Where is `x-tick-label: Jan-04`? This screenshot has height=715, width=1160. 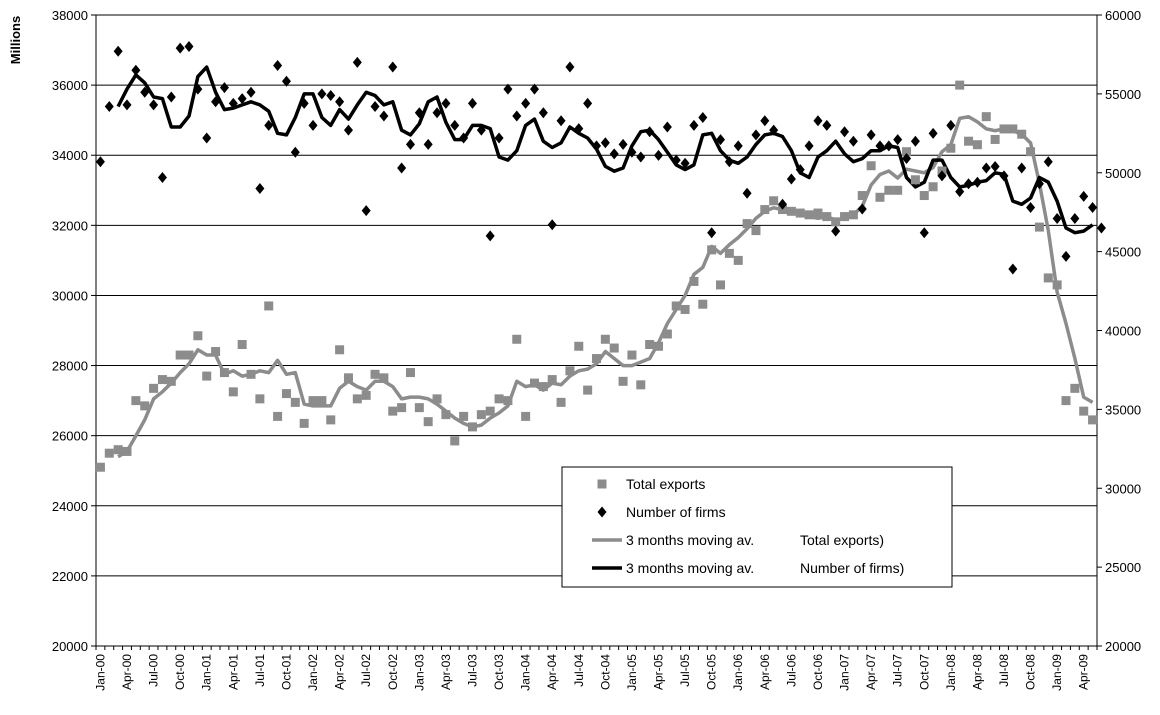
x-tick-label: Jan-04 is located at coordinates (526, 672).